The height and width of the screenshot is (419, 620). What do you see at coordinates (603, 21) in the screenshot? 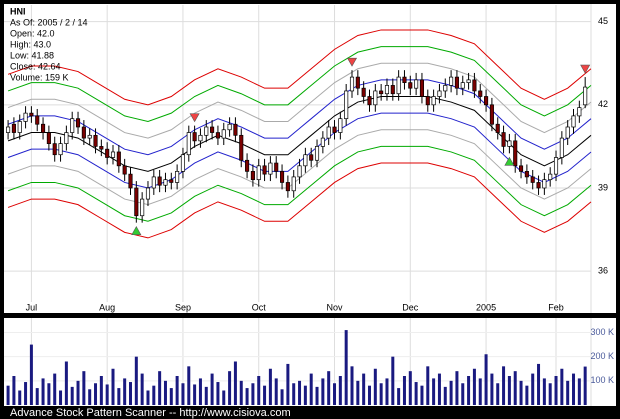
I see `y-tick-label: 45` at bounding box center [603, 21].